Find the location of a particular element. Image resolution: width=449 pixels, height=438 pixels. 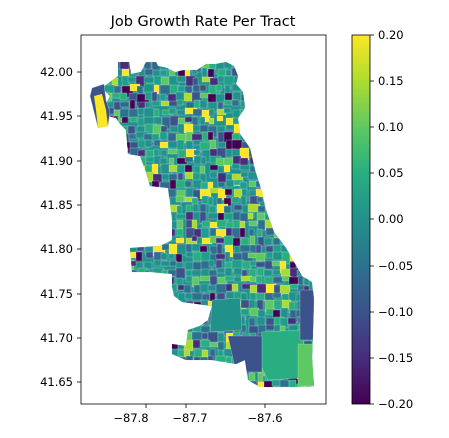

y-tick-label: 41.65 is located at coordinates (56, 382).